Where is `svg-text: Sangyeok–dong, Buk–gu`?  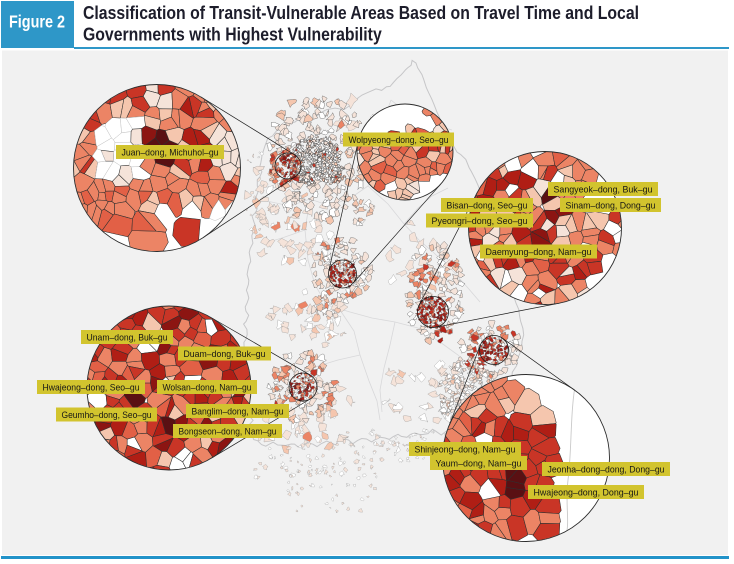 svg-text: Sangyeok–dong, Buk–gu is located at coordinates (603, 189).